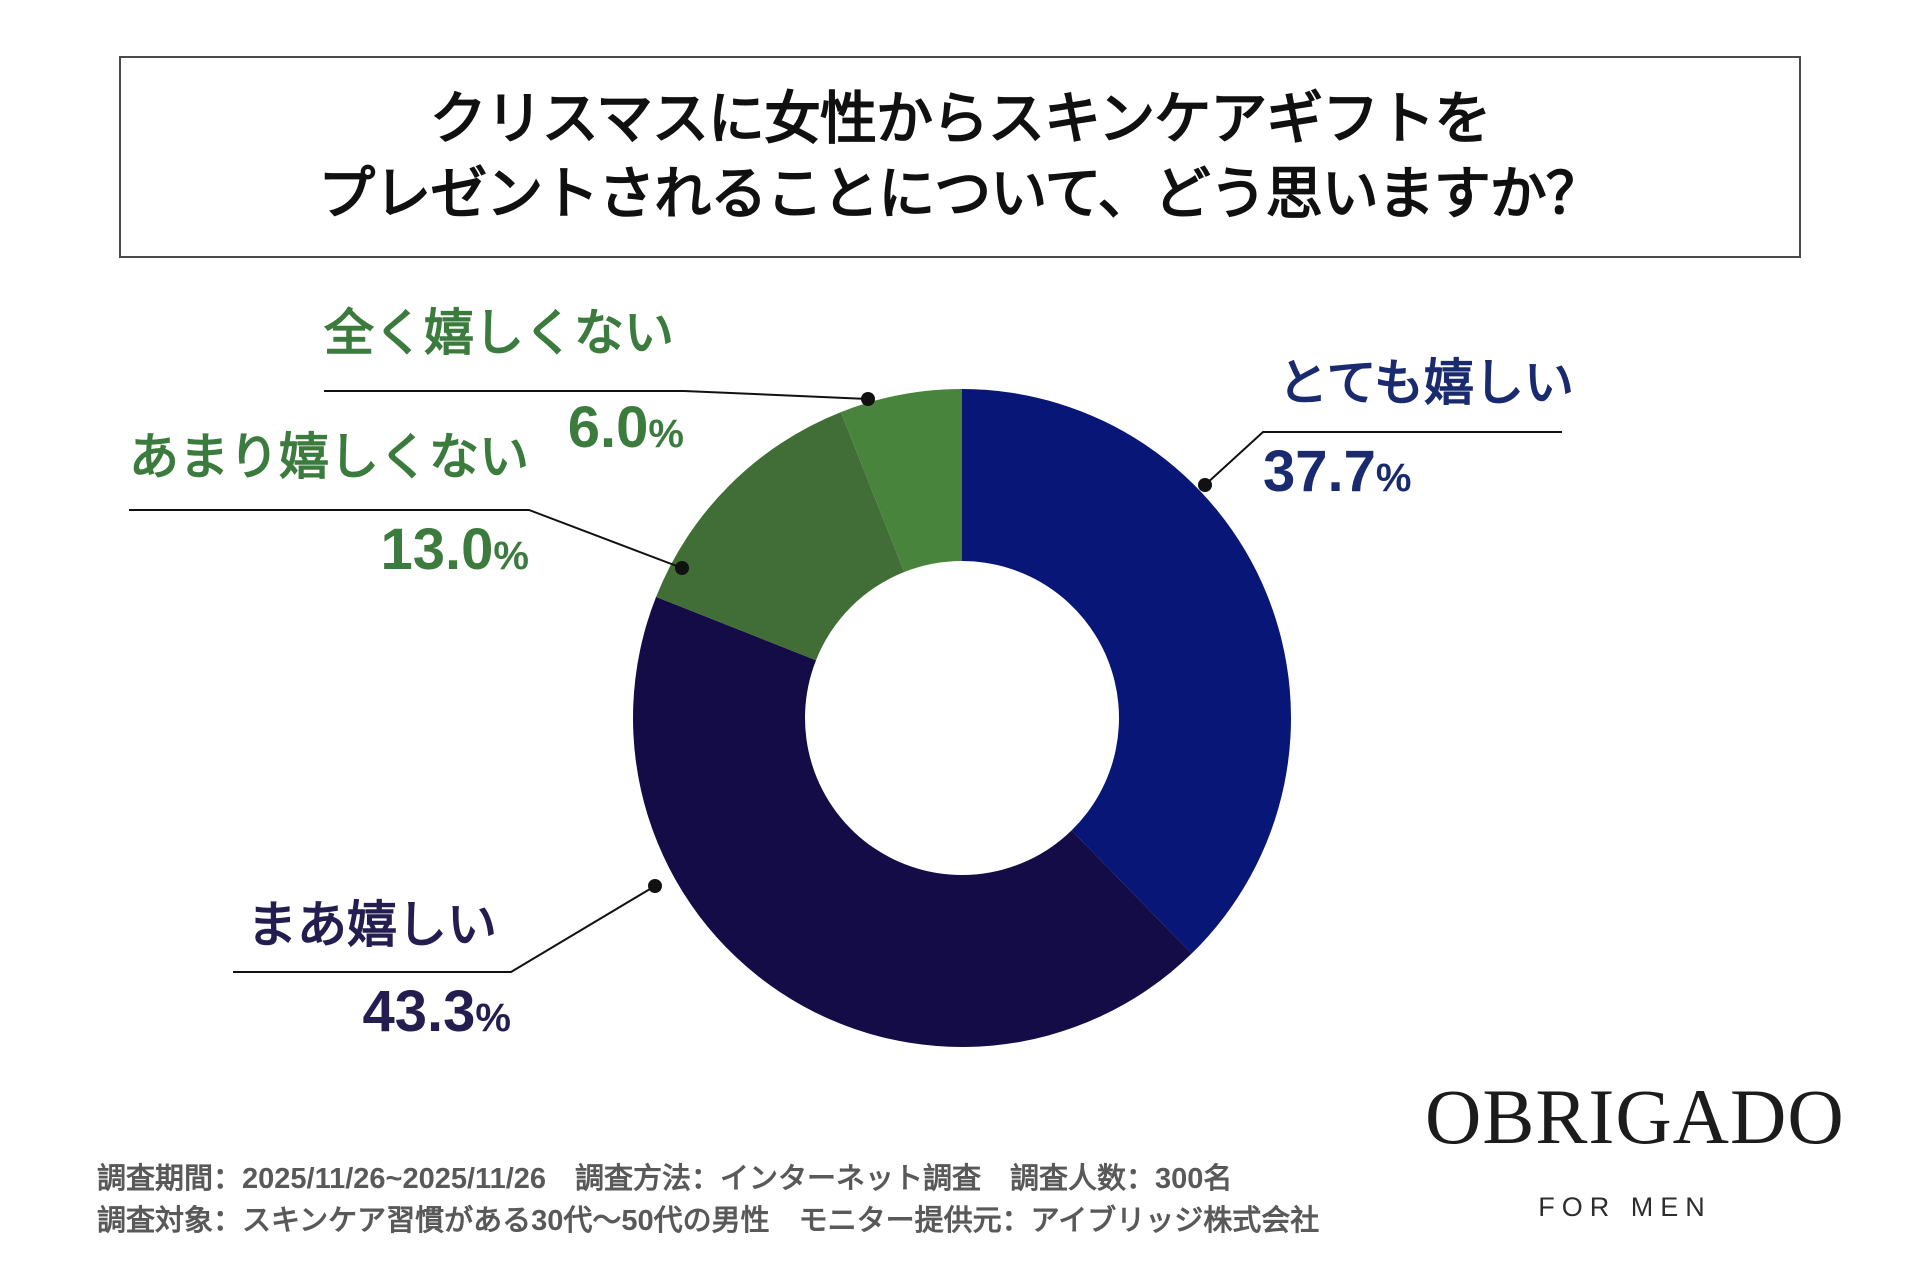  I want to click on slice-label-mattaku-ureshikunai: 全く嬉しくない, so click(499, 333).